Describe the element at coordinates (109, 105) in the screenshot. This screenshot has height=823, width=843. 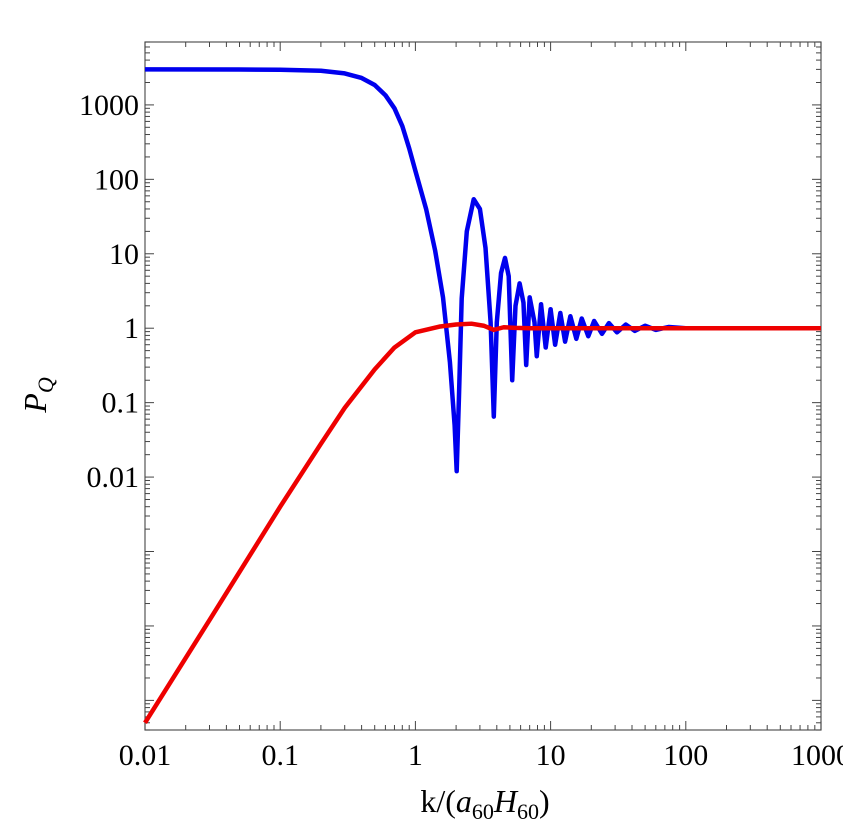
I see `y-tick-label: 1000` at that location.